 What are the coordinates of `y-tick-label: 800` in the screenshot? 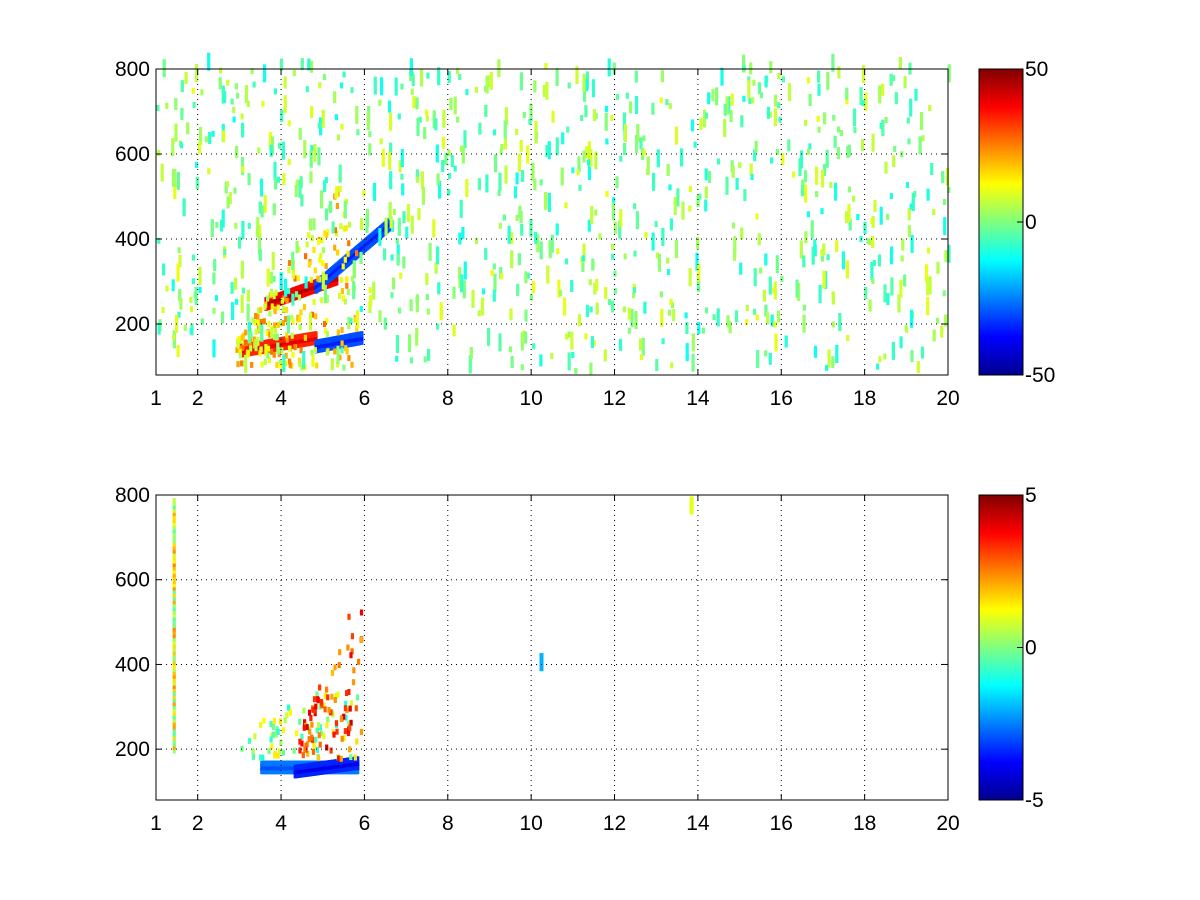 It's located at (132, 495).